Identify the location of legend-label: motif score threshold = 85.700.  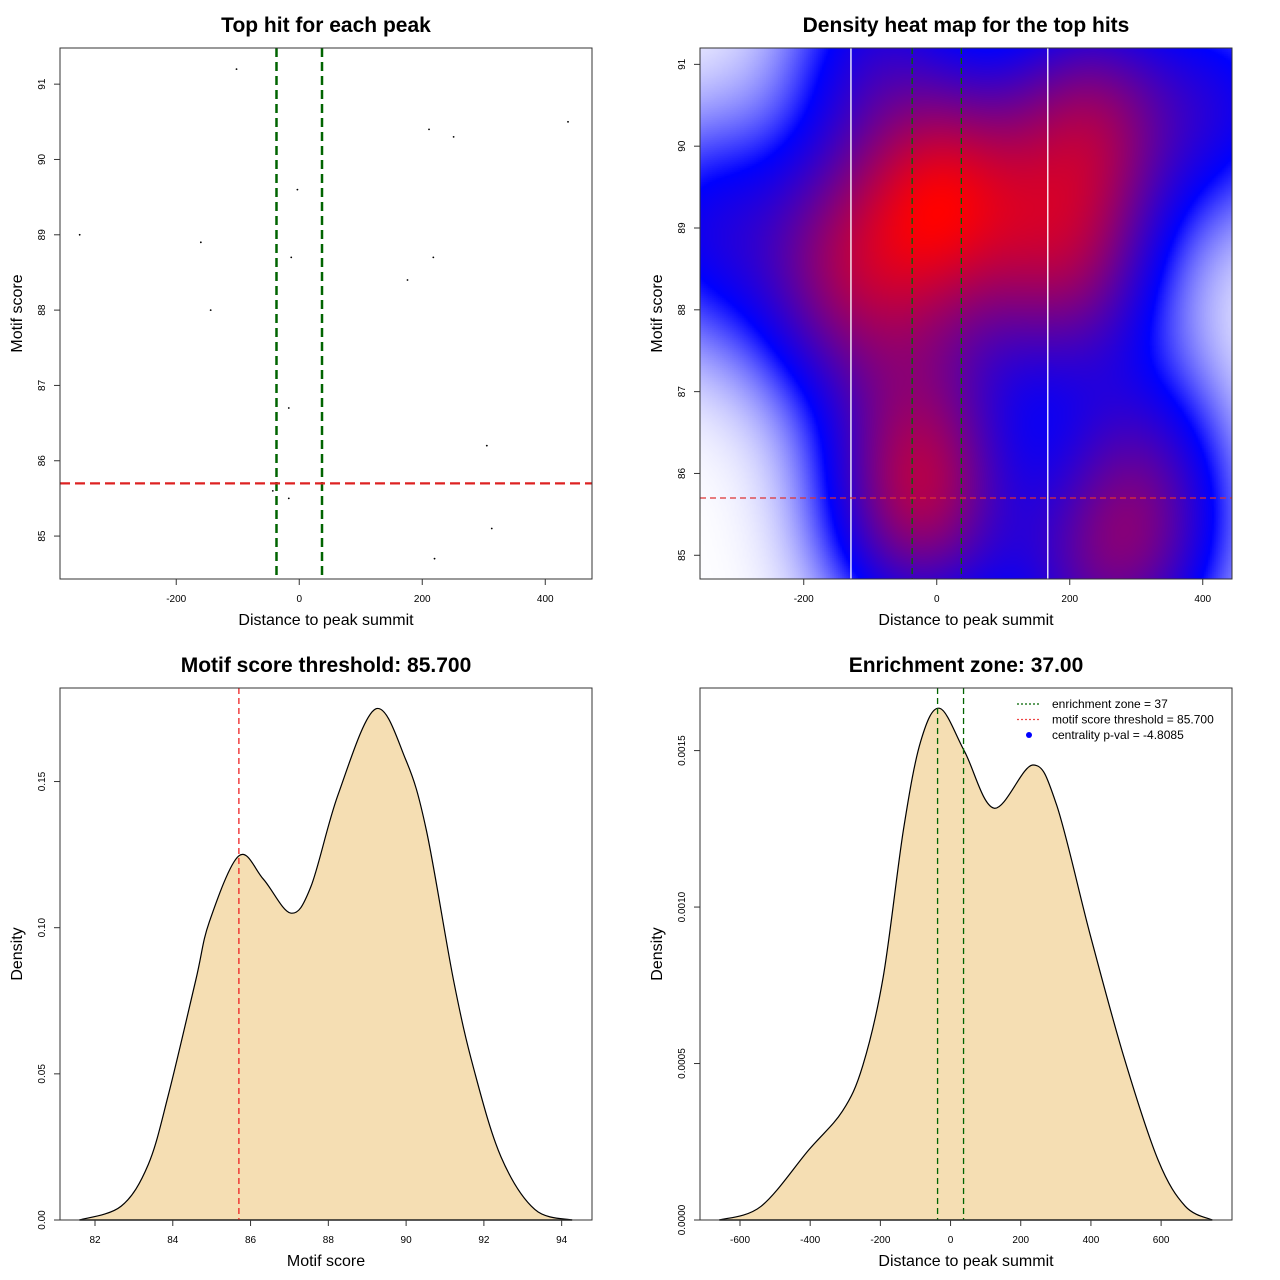
(1133, 720).